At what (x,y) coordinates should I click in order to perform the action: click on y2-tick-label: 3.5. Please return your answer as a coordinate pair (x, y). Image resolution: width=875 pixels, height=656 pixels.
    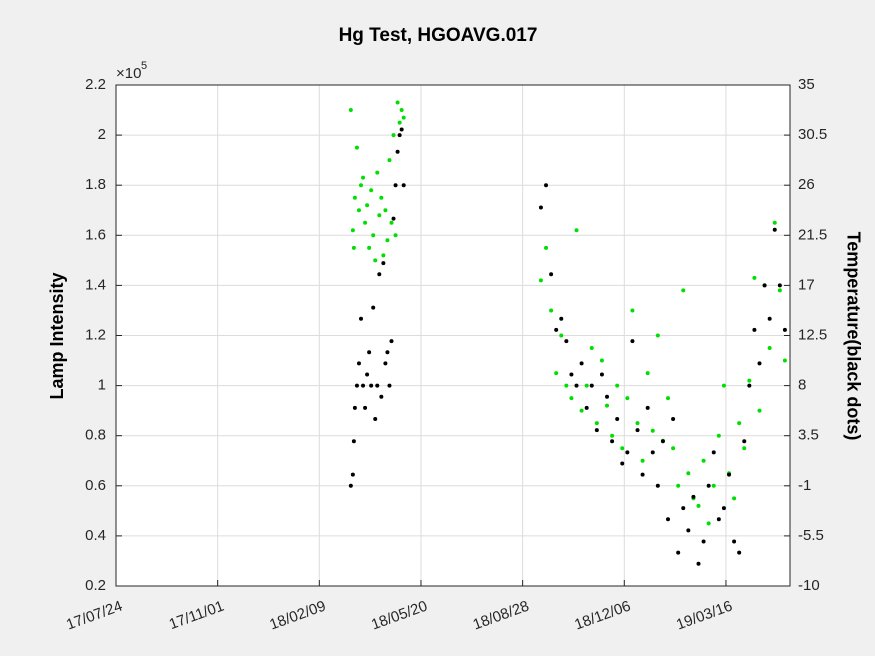
    Looking at the image, I should click on (808, 435).